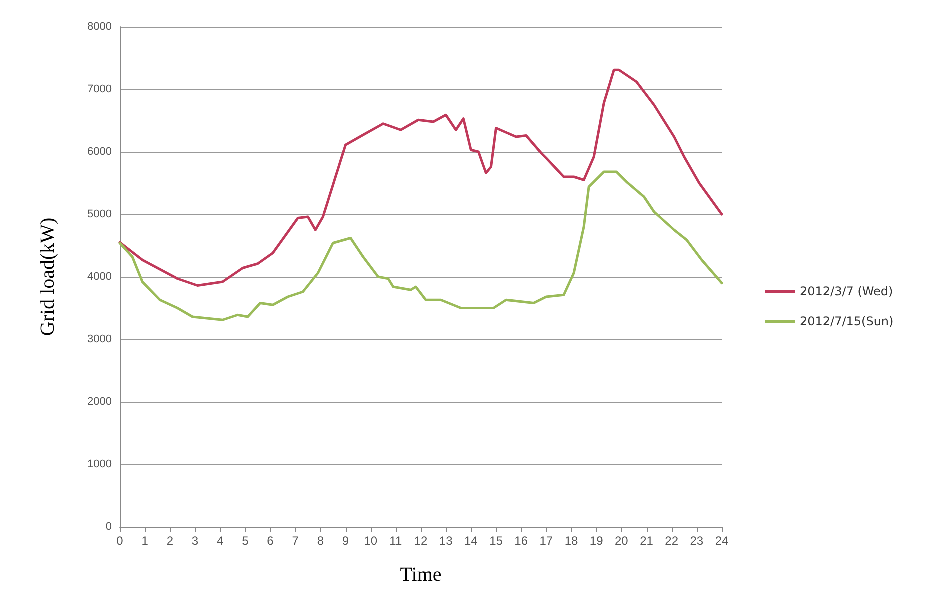  I want to click on x-tick-label: 6, so click(270, 541).